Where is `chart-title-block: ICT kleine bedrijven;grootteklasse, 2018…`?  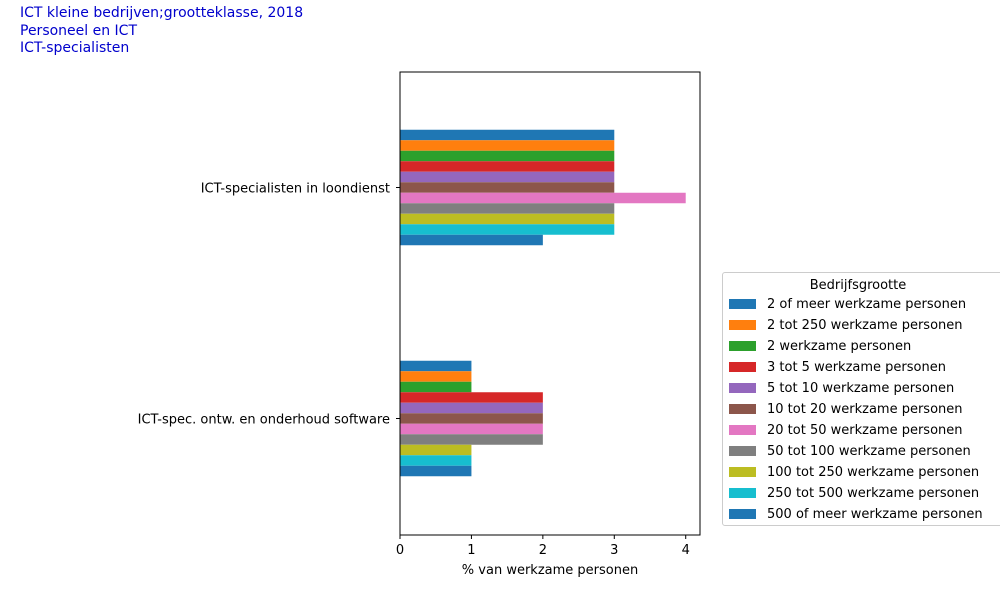
chart-title-block: ICT kleine bedrijven;grootteklasse, 2018… is located at coordinates (161, 31).